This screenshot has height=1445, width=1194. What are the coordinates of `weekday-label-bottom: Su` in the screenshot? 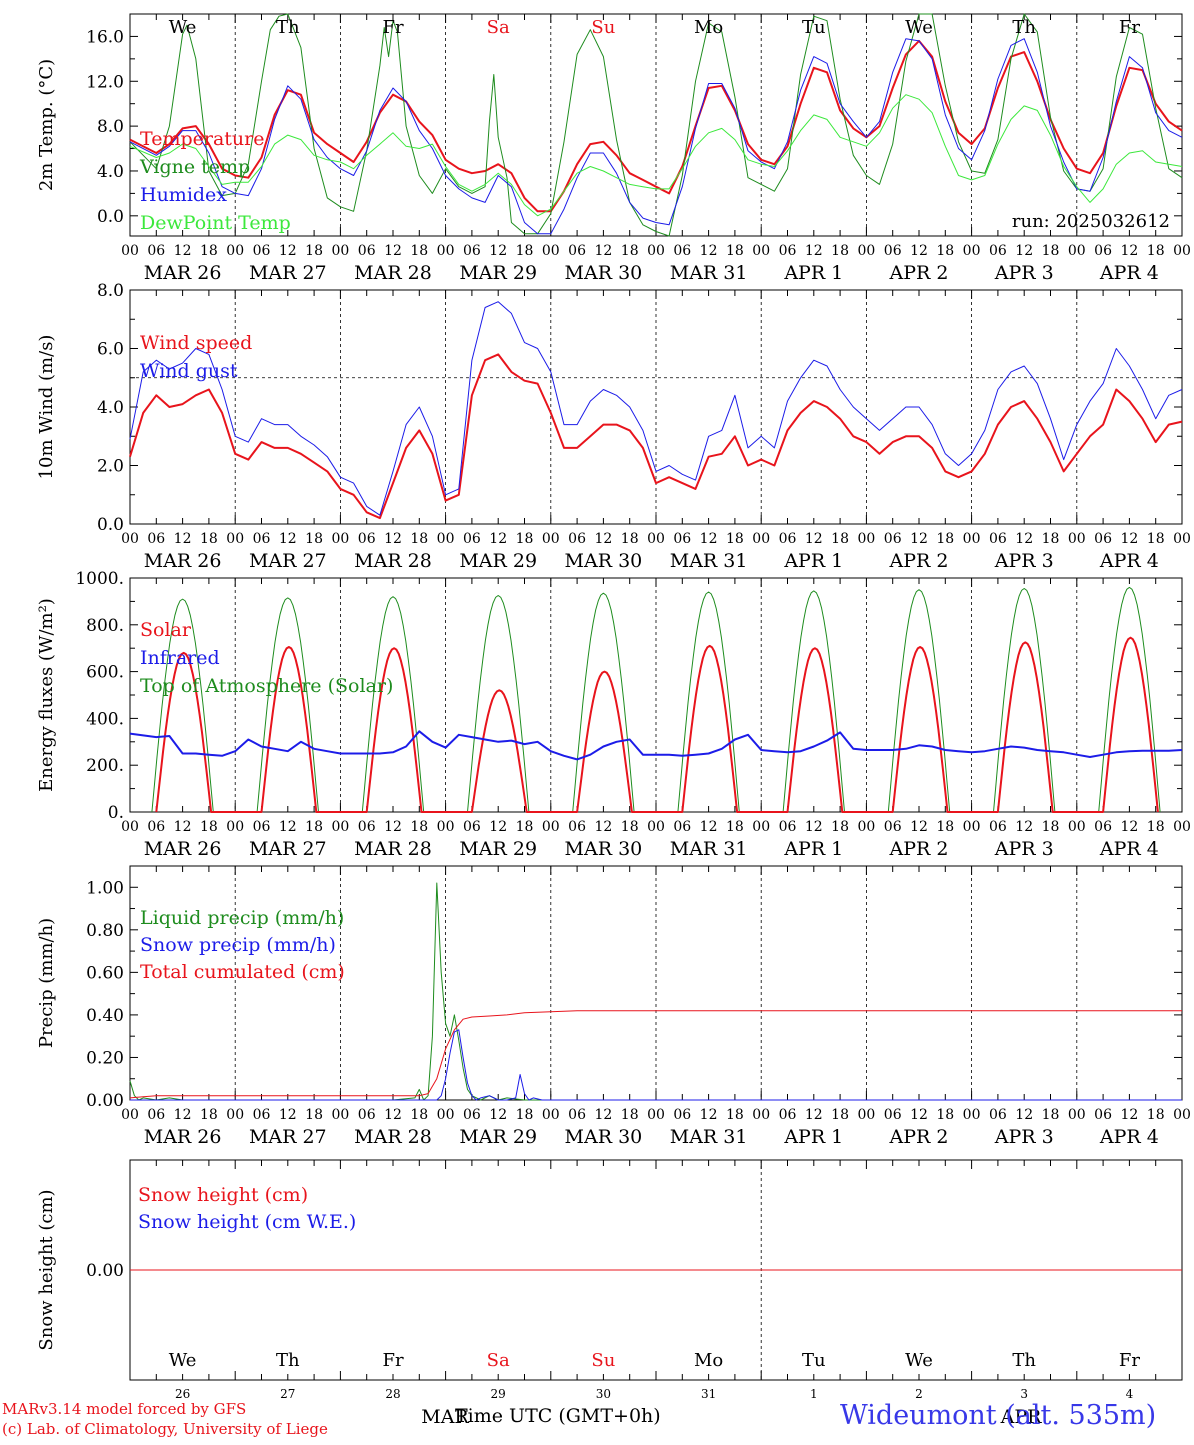 It's located at (603, 1360).